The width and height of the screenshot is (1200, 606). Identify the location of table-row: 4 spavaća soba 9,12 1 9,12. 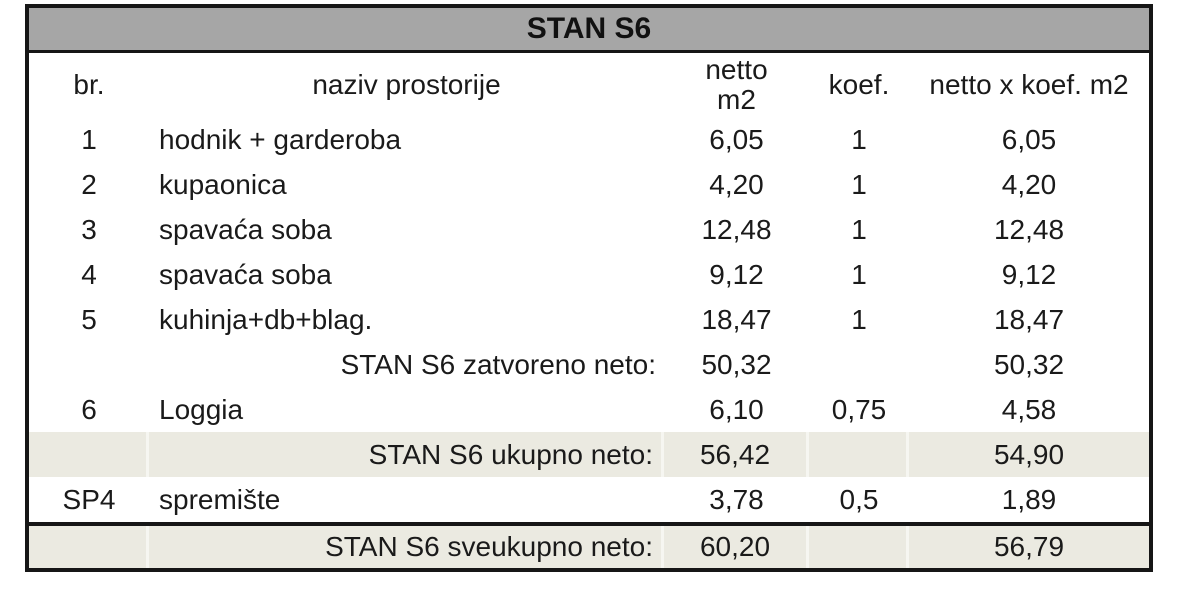
(589, 274).